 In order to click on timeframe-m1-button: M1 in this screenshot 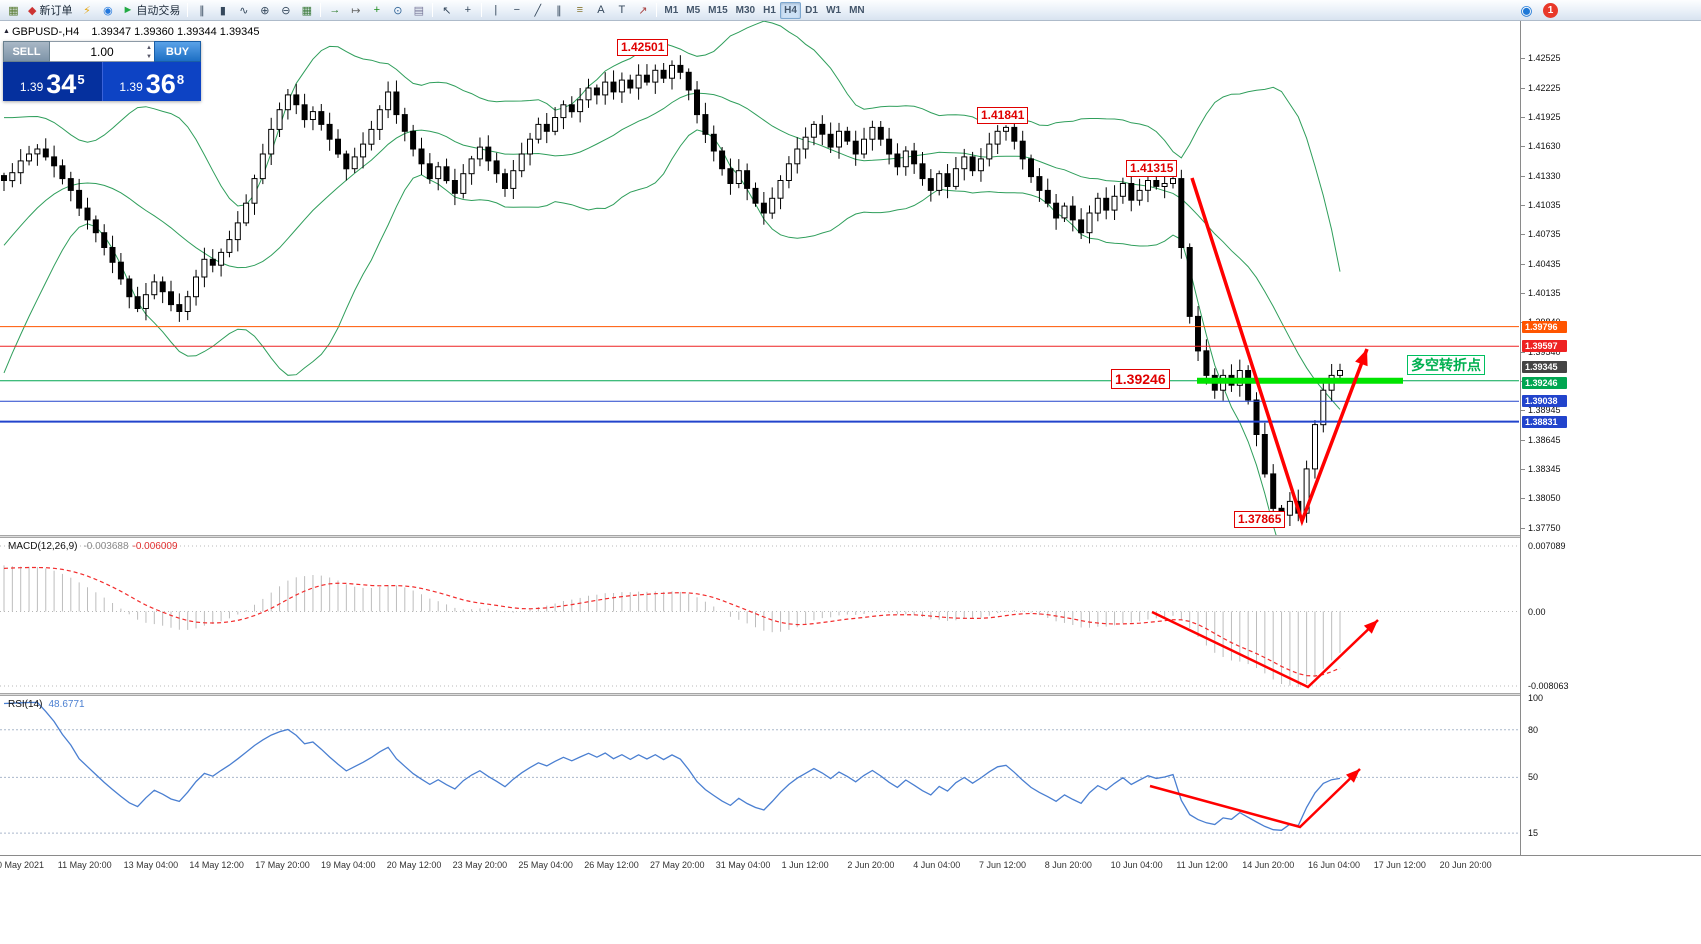, I will do `click(671, 10)`.